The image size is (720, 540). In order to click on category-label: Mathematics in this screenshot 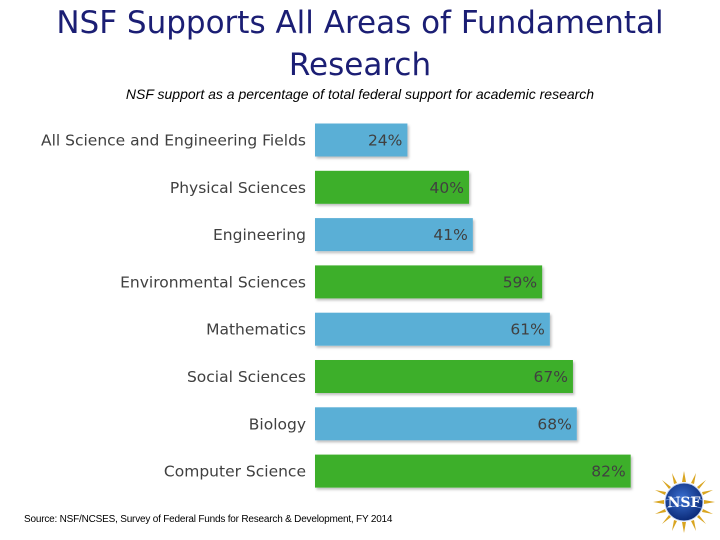, I will do `click(256, 330)`.